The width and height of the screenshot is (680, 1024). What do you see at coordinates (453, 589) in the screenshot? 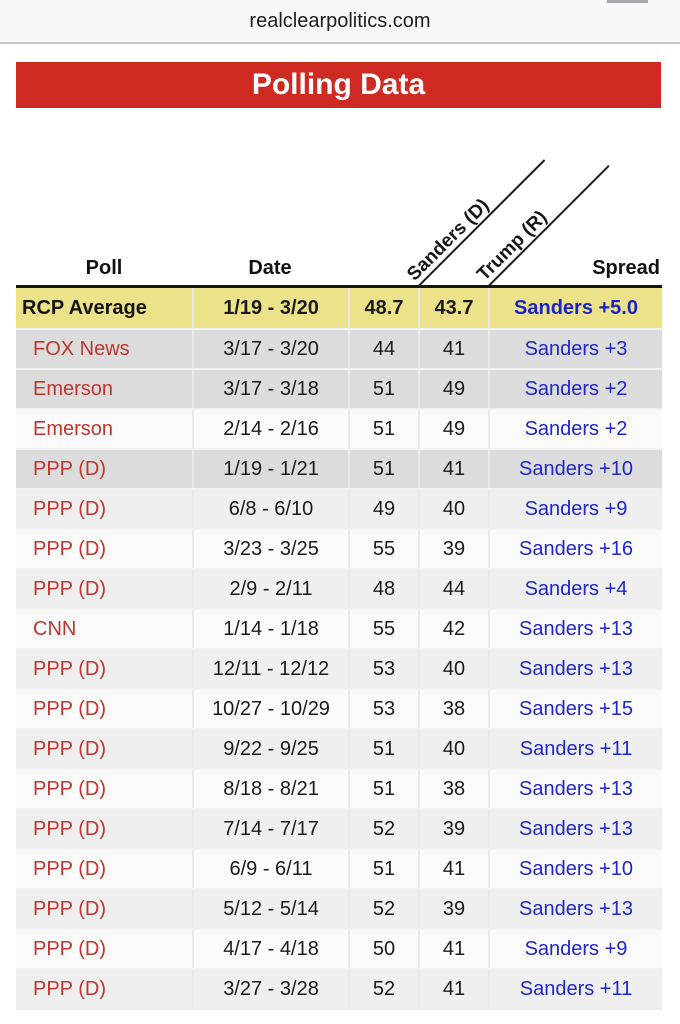
I see `trump-value: 44` at bounding box center [453, 589].